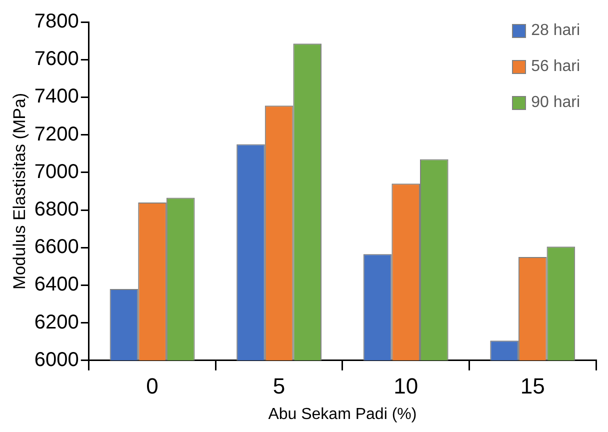 This screenshot has width=608, height=432. I want to click on x-tick-label: 0, so click(152, 386).